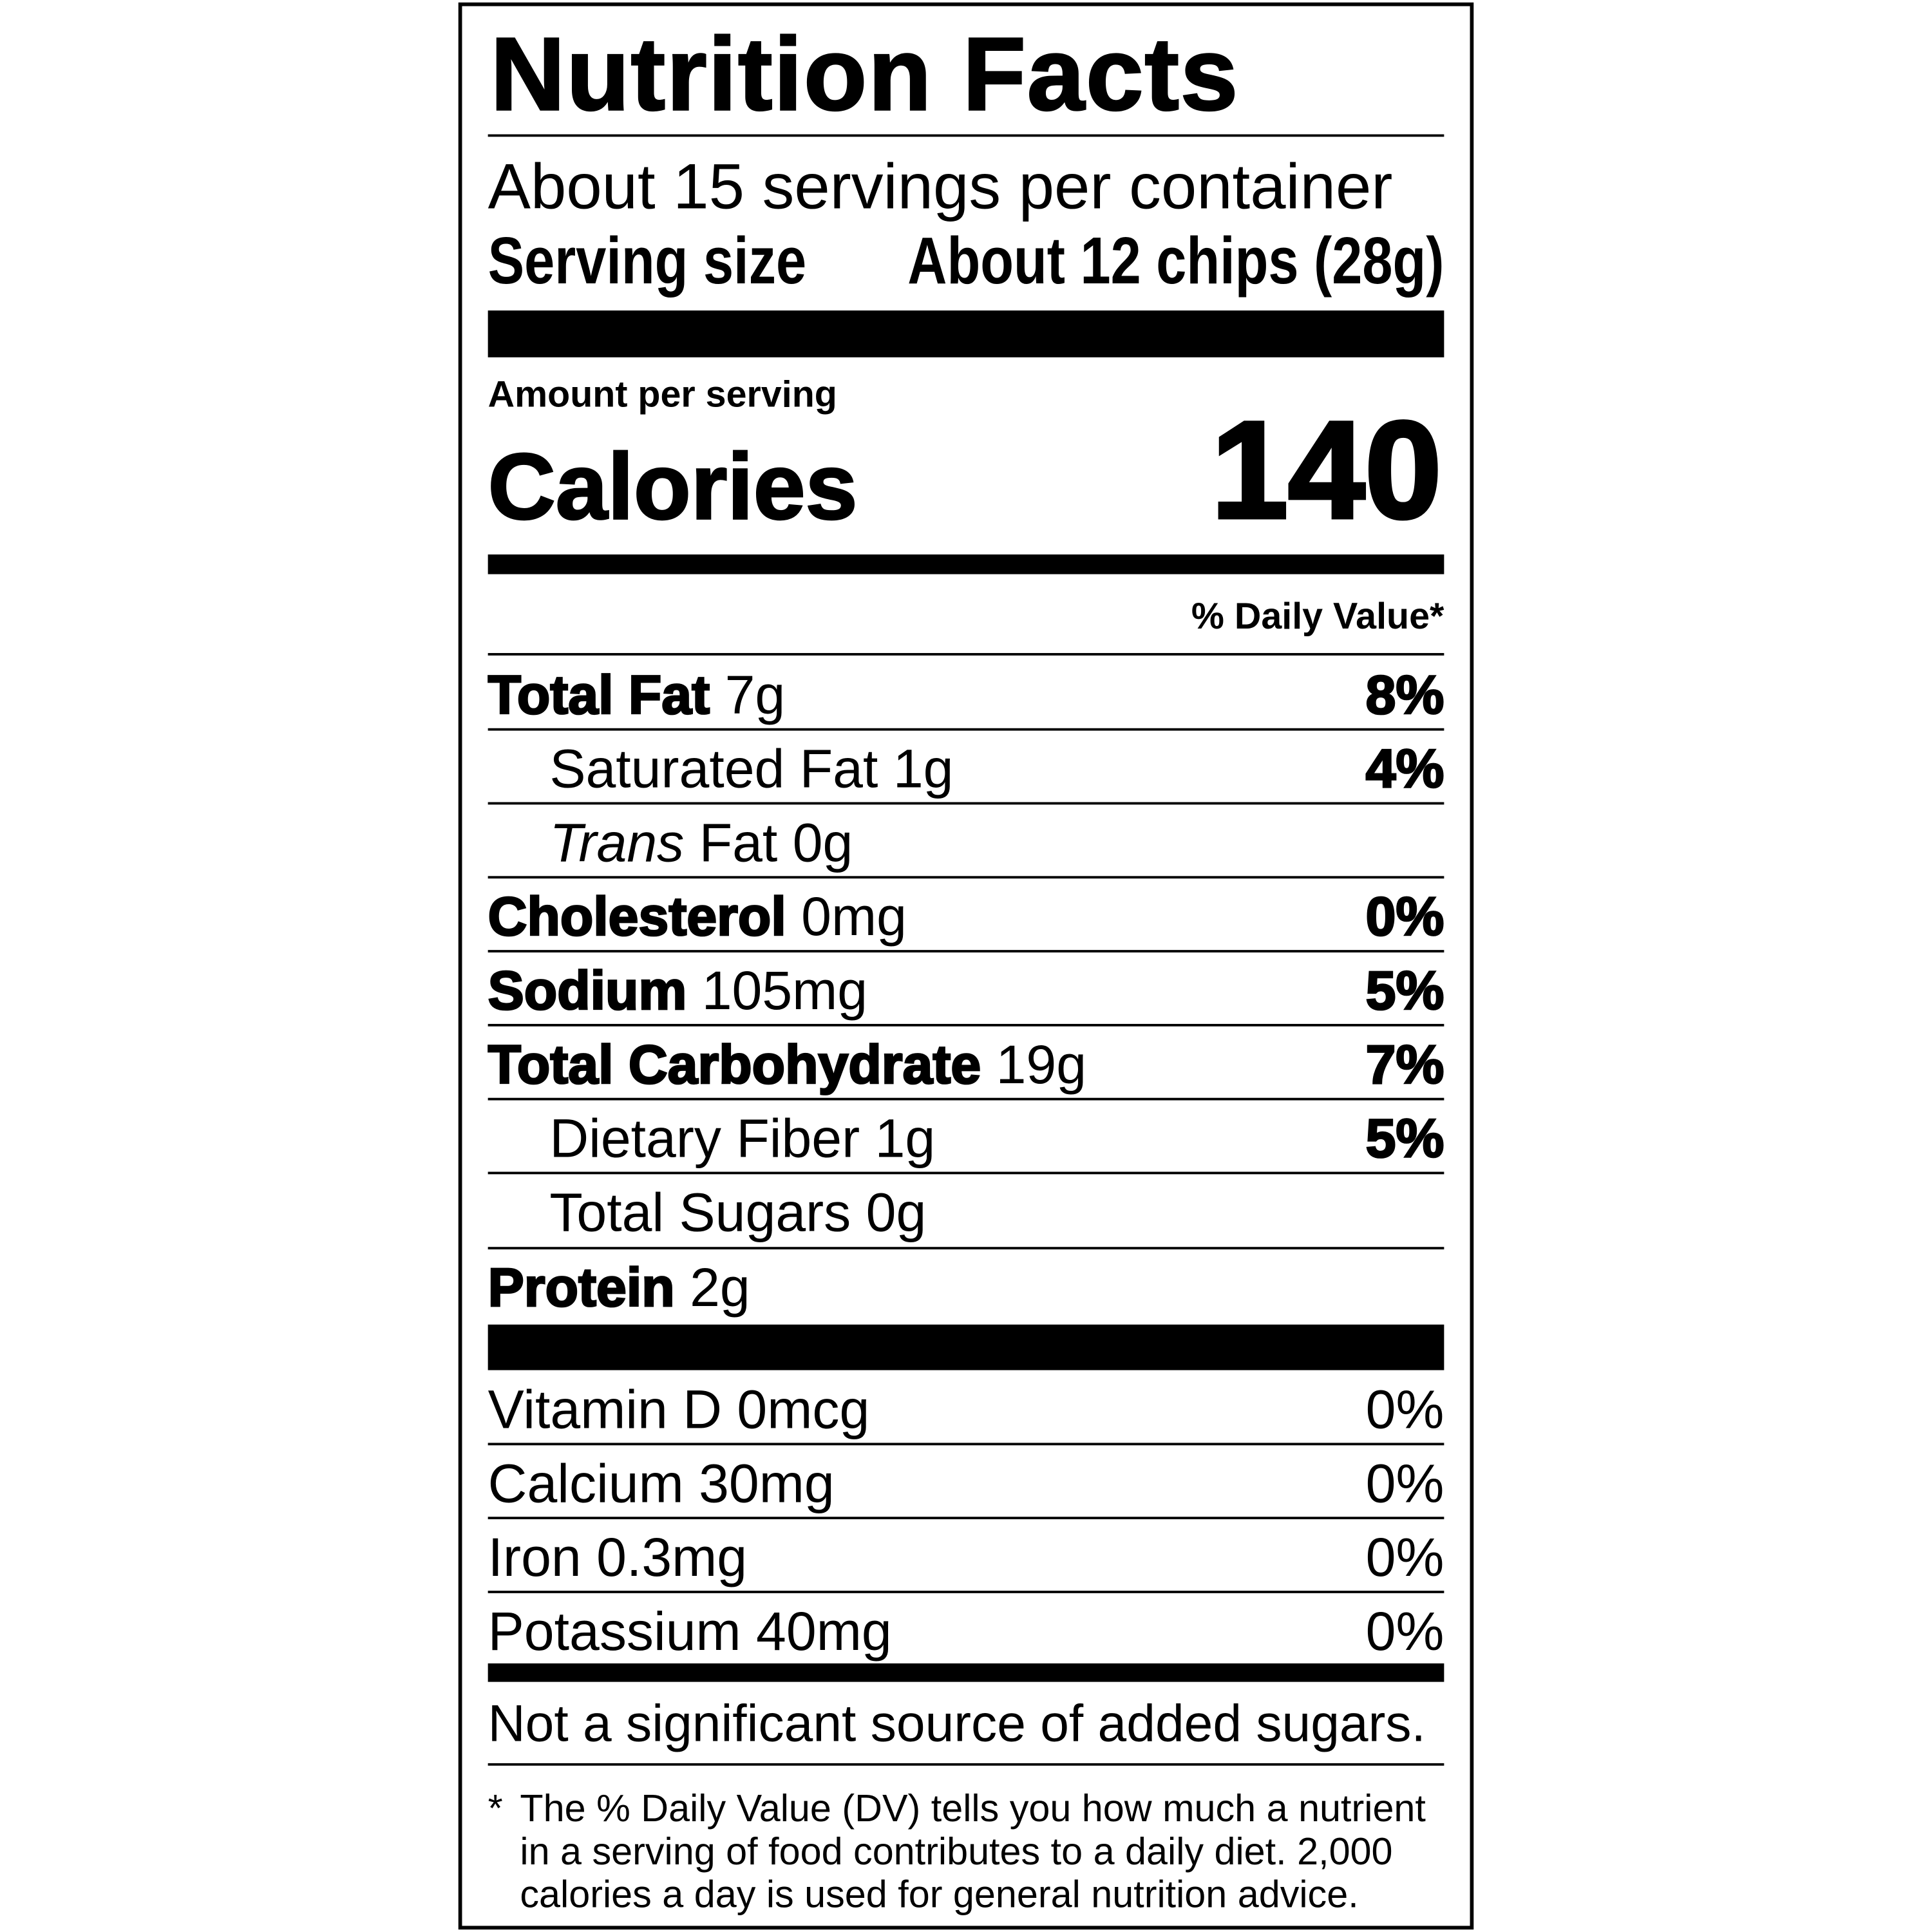  I want to click on nutrient-row-total-sugars: Total Sugars 0g, so click(966, 1210).